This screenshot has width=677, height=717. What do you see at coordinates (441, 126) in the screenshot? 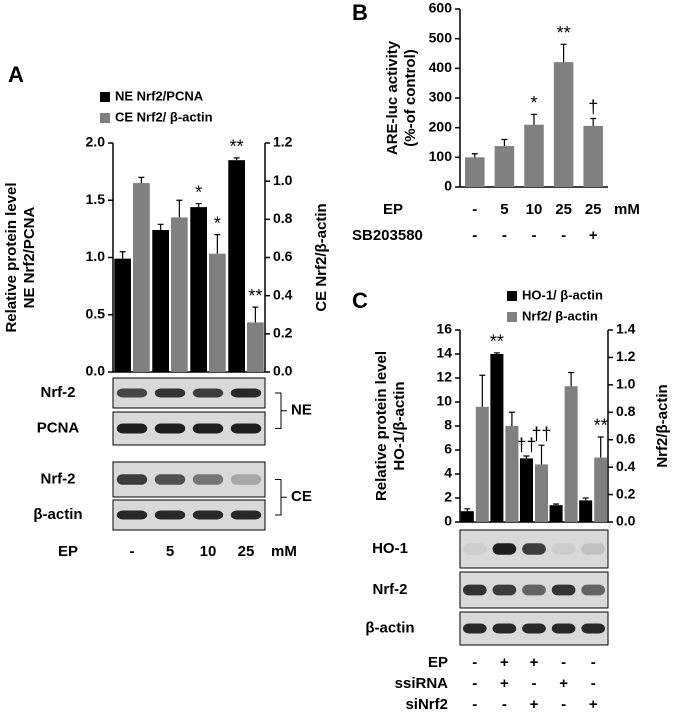
I see `y-tick-label: 200` at bounding box center [441, 126].